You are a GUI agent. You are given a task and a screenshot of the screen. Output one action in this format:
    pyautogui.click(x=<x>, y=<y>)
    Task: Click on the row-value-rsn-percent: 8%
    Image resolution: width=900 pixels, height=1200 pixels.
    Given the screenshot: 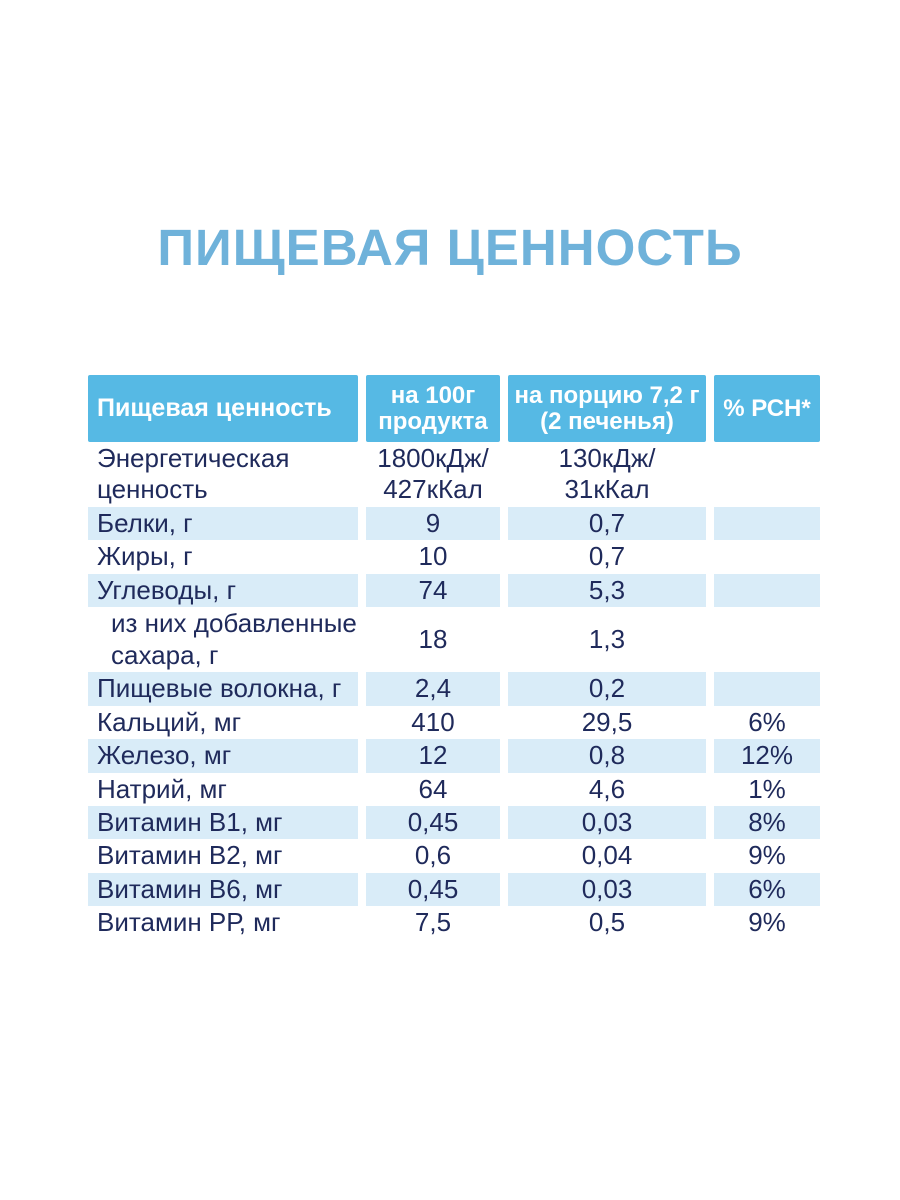 What is the action you would take?
    pyautogui.click(x=767, y=822)
    